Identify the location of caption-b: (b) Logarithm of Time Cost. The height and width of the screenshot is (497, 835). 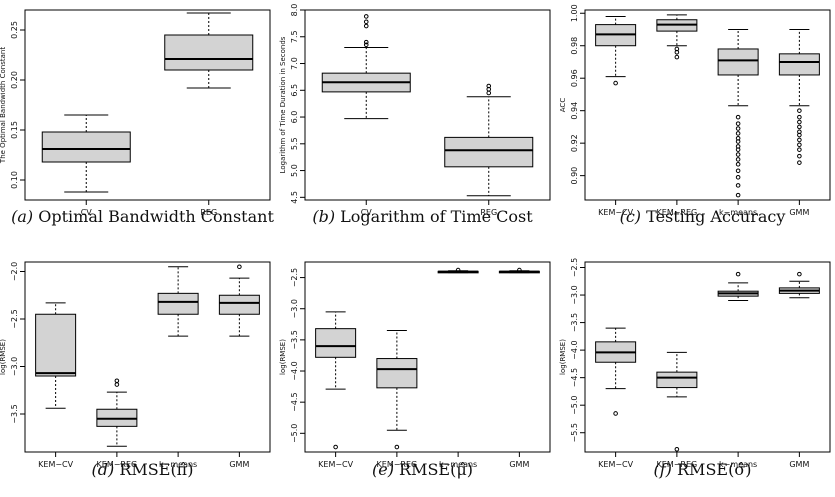
(422, 216).